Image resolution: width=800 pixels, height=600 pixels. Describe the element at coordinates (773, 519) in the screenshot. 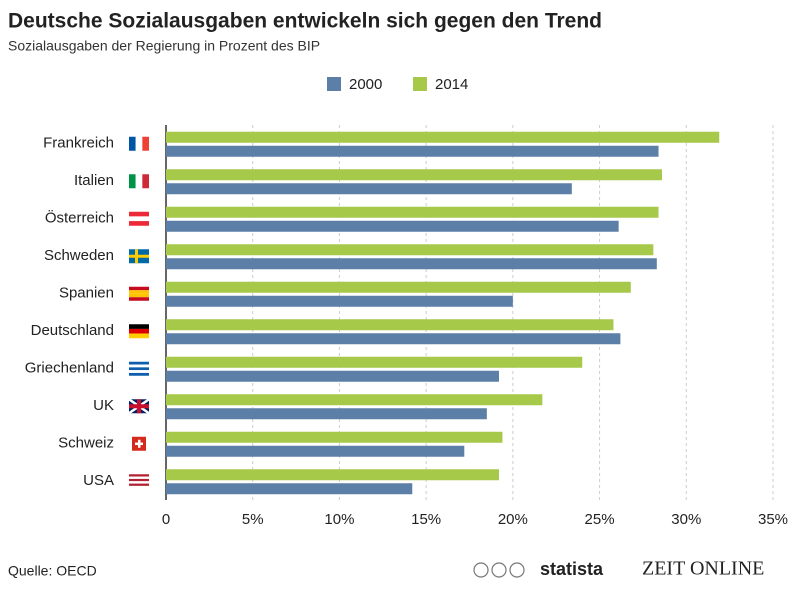

I see `x-tick-label: 35%` at that location.